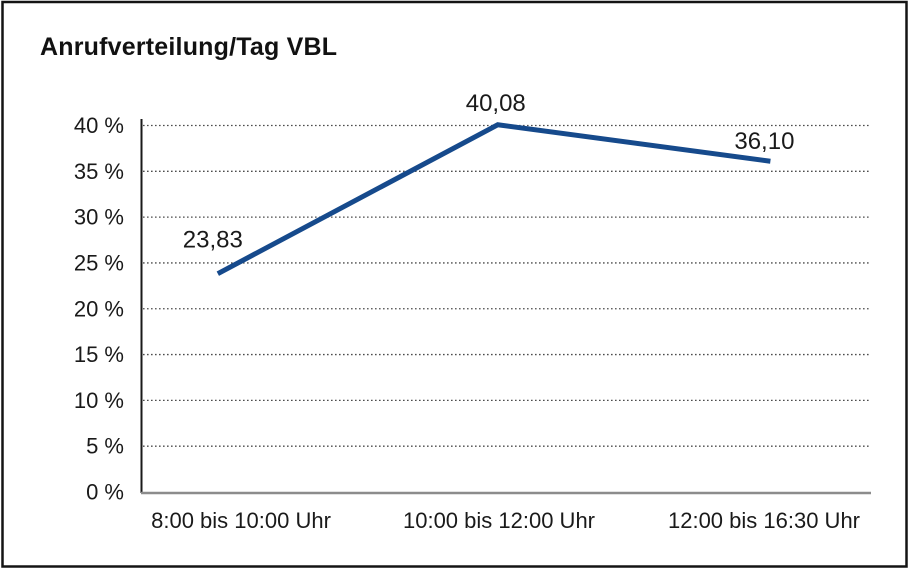  What do you see at coordinates (213, 240) in the screenshot?
I see `data-point-label: 23,83` at bounding box center [213, 240].